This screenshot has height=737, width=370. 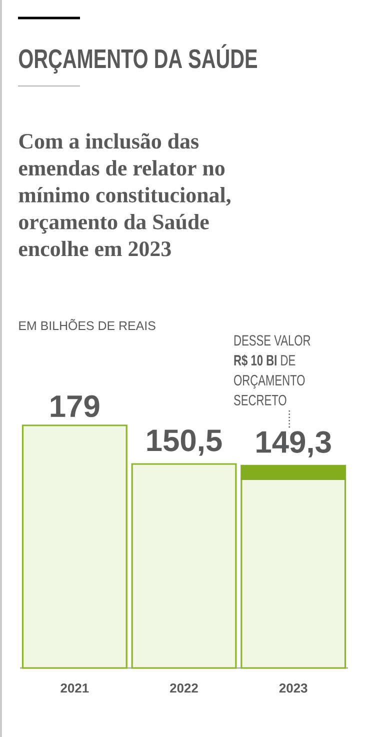 I want to click on text: DESSE VALOR R$ 10 BI DE ORÇAMENTO SECRETO, so click(x=272, y=370).